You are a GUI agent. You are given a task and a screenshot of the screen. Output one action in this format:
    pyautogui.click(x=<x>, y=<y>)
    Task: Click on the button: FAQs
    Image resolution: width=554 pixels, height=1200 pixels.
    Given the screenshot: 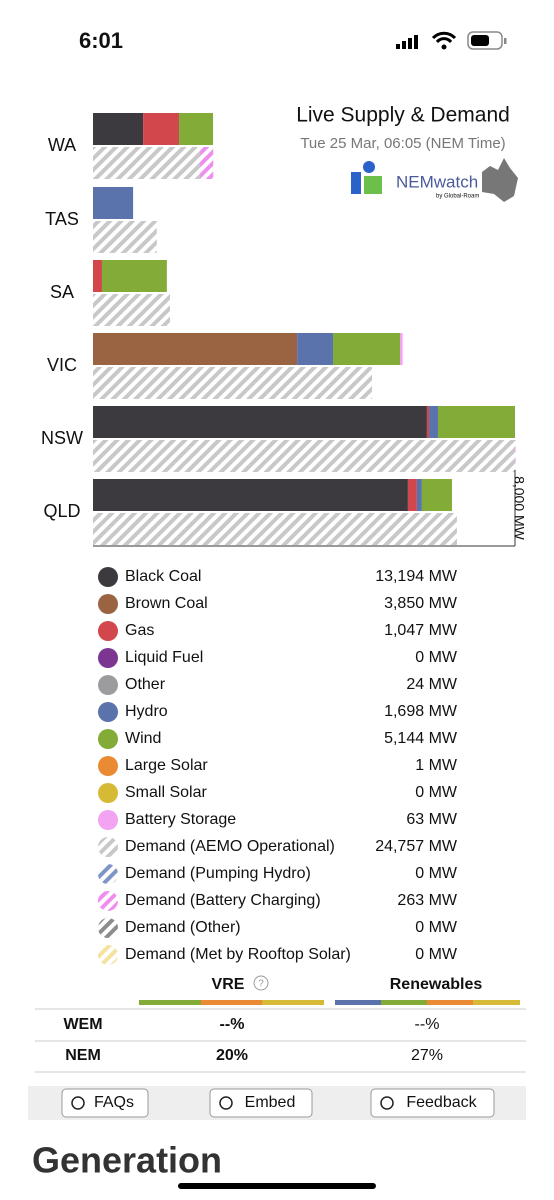 What is the action you would take?
    pyautogui.click(x=105, y=1103)
    